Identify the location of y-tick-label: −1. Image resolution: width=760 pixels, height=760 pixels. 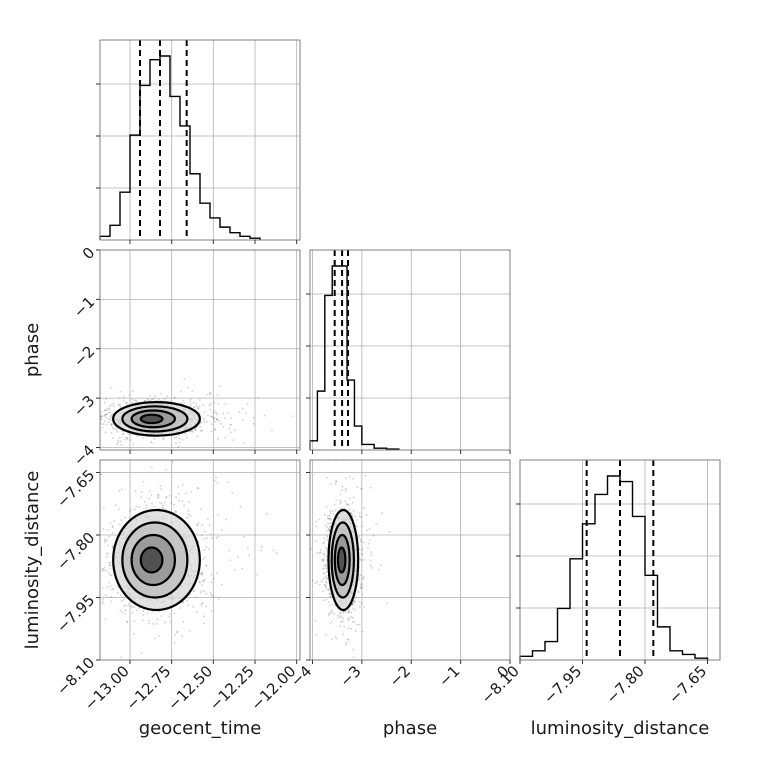
(84, 307).